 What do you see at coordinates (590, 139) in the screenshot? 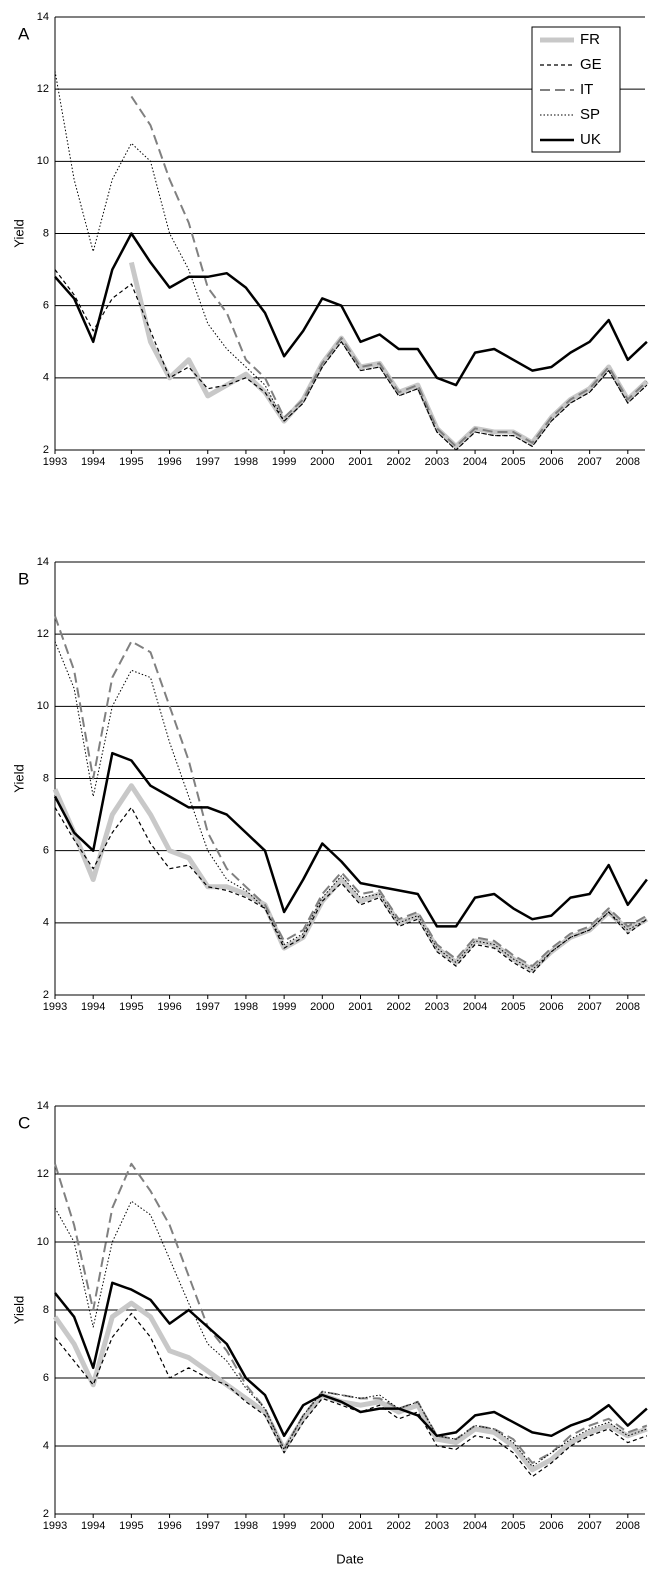
I see `legend-label: UK` at bounding box center [590, 139].